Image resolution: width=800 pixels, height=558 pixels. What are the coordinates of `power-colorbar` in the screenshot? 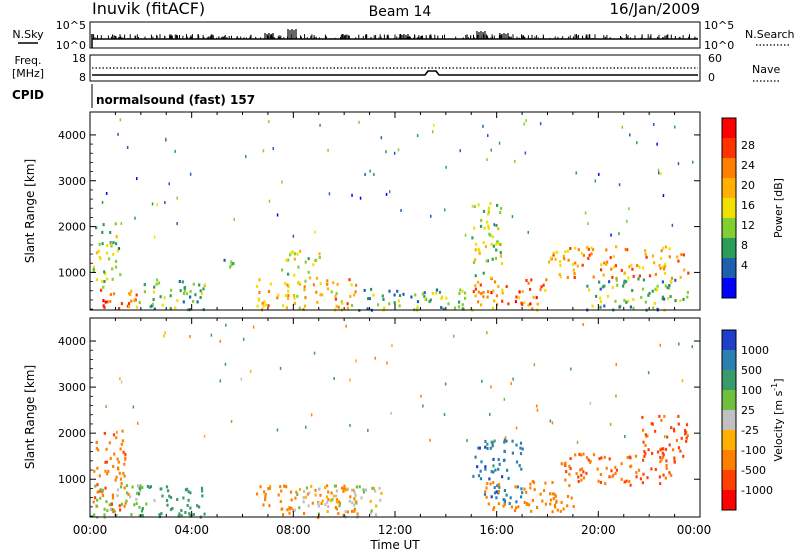 It's located at (729, 208).